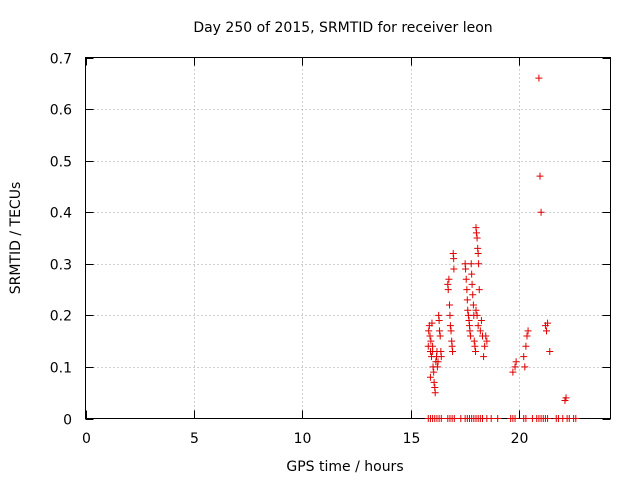 The image size is (640, 480). What do you see at coordinates (61, 214) in the screenshot?
I see `y-tick-label: 0.4` at bounding box center [61, 214].